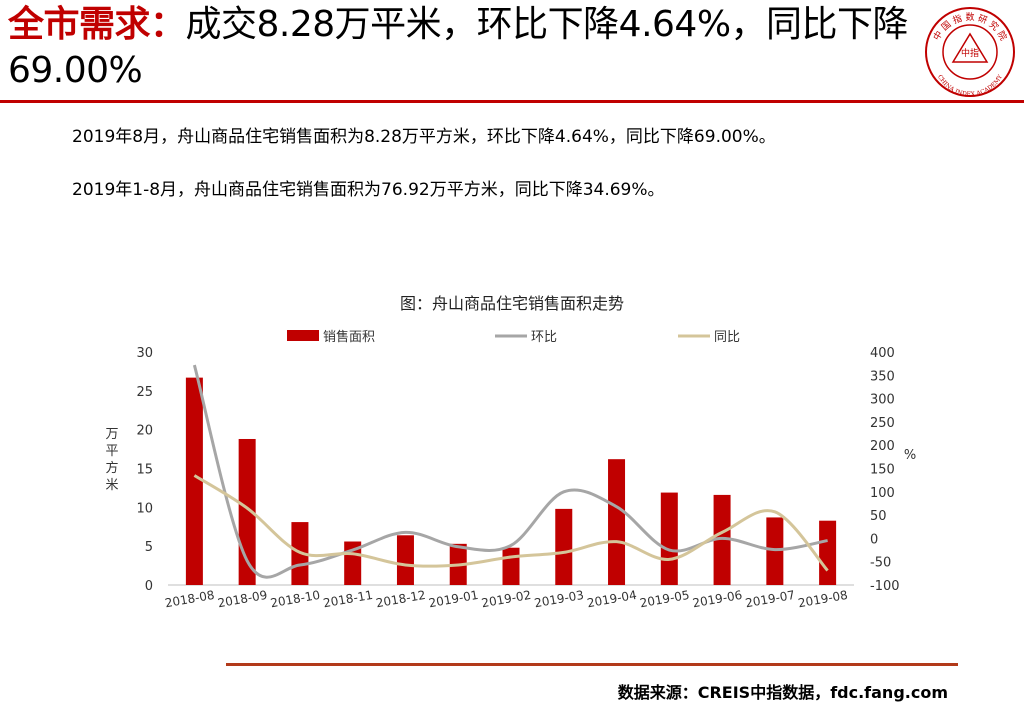  Describe the element at coordinates (874, 539) in the screenshot. I see `y2-tick-label: 0` at that location.